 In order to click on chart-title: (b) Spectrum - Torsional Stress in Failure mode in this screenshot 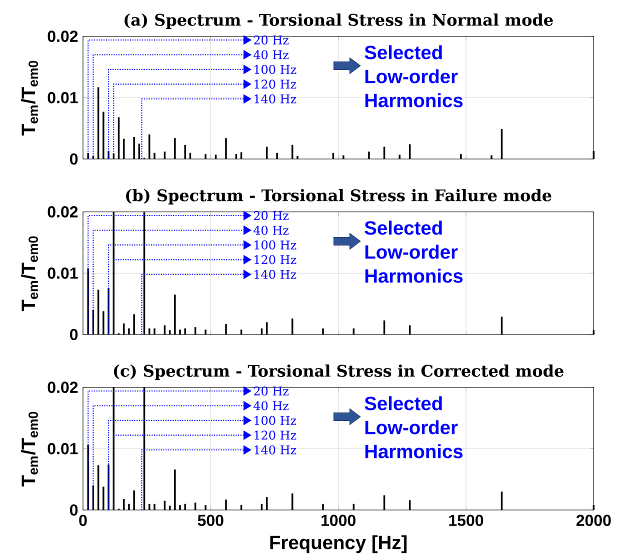, I will do `click(339, 196)`.